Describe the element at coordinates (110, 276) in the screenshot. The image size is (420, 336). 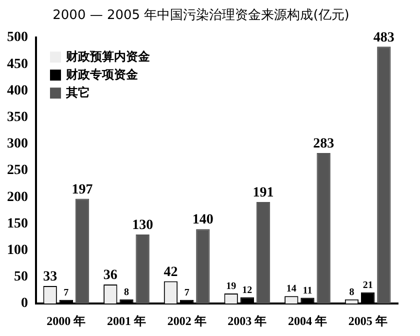
I see `data-label: 36` at that location.